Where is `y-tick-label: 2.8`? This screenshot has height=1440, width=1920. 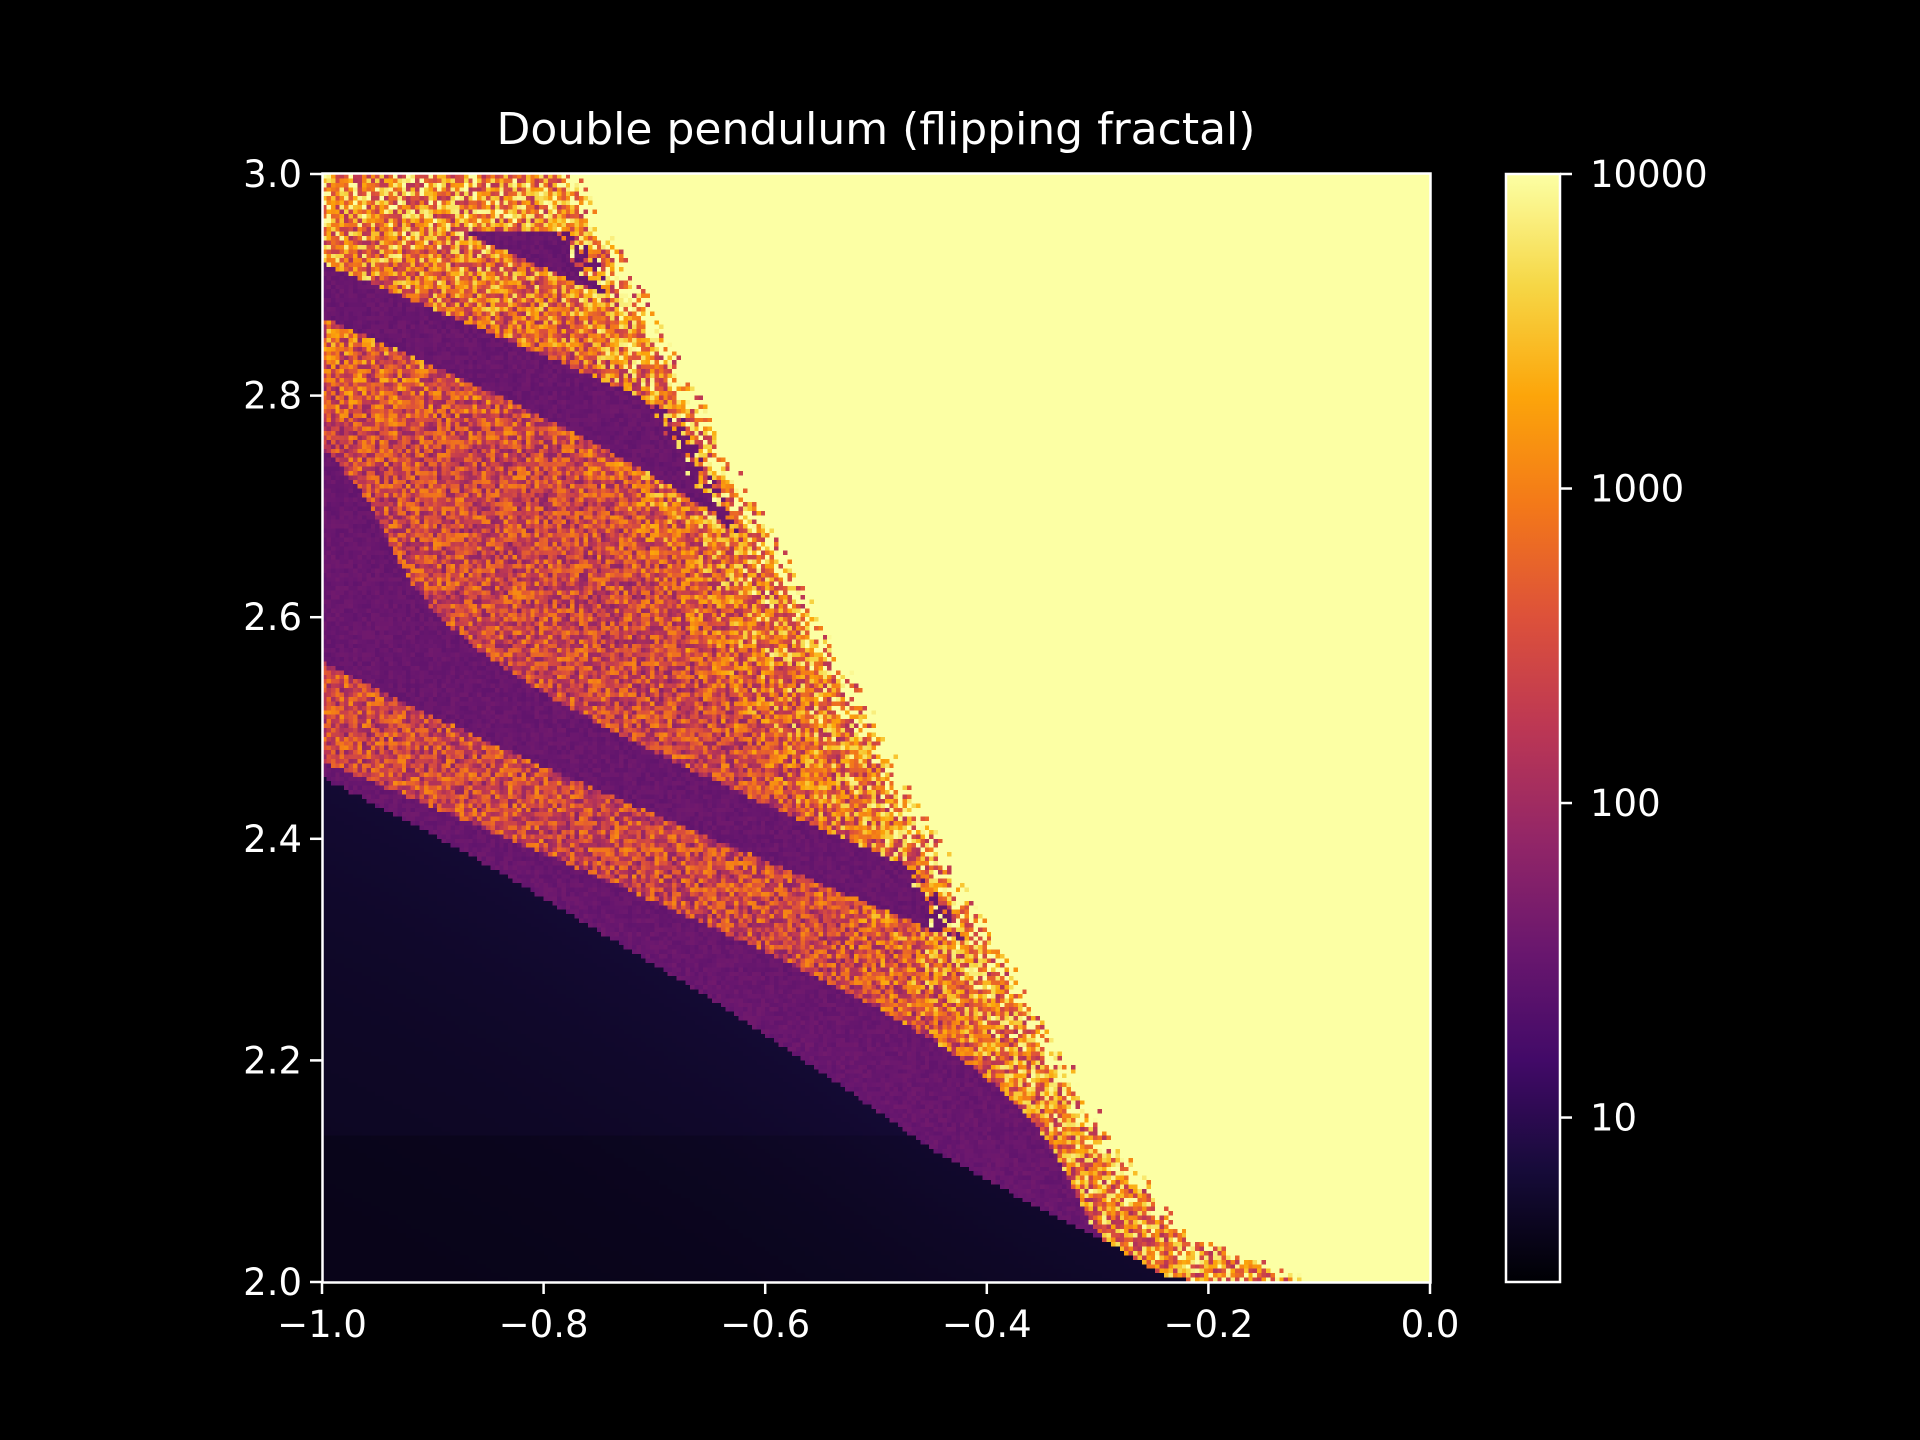
y-tick-label: 2.8 is located at coordinates (272, 396).